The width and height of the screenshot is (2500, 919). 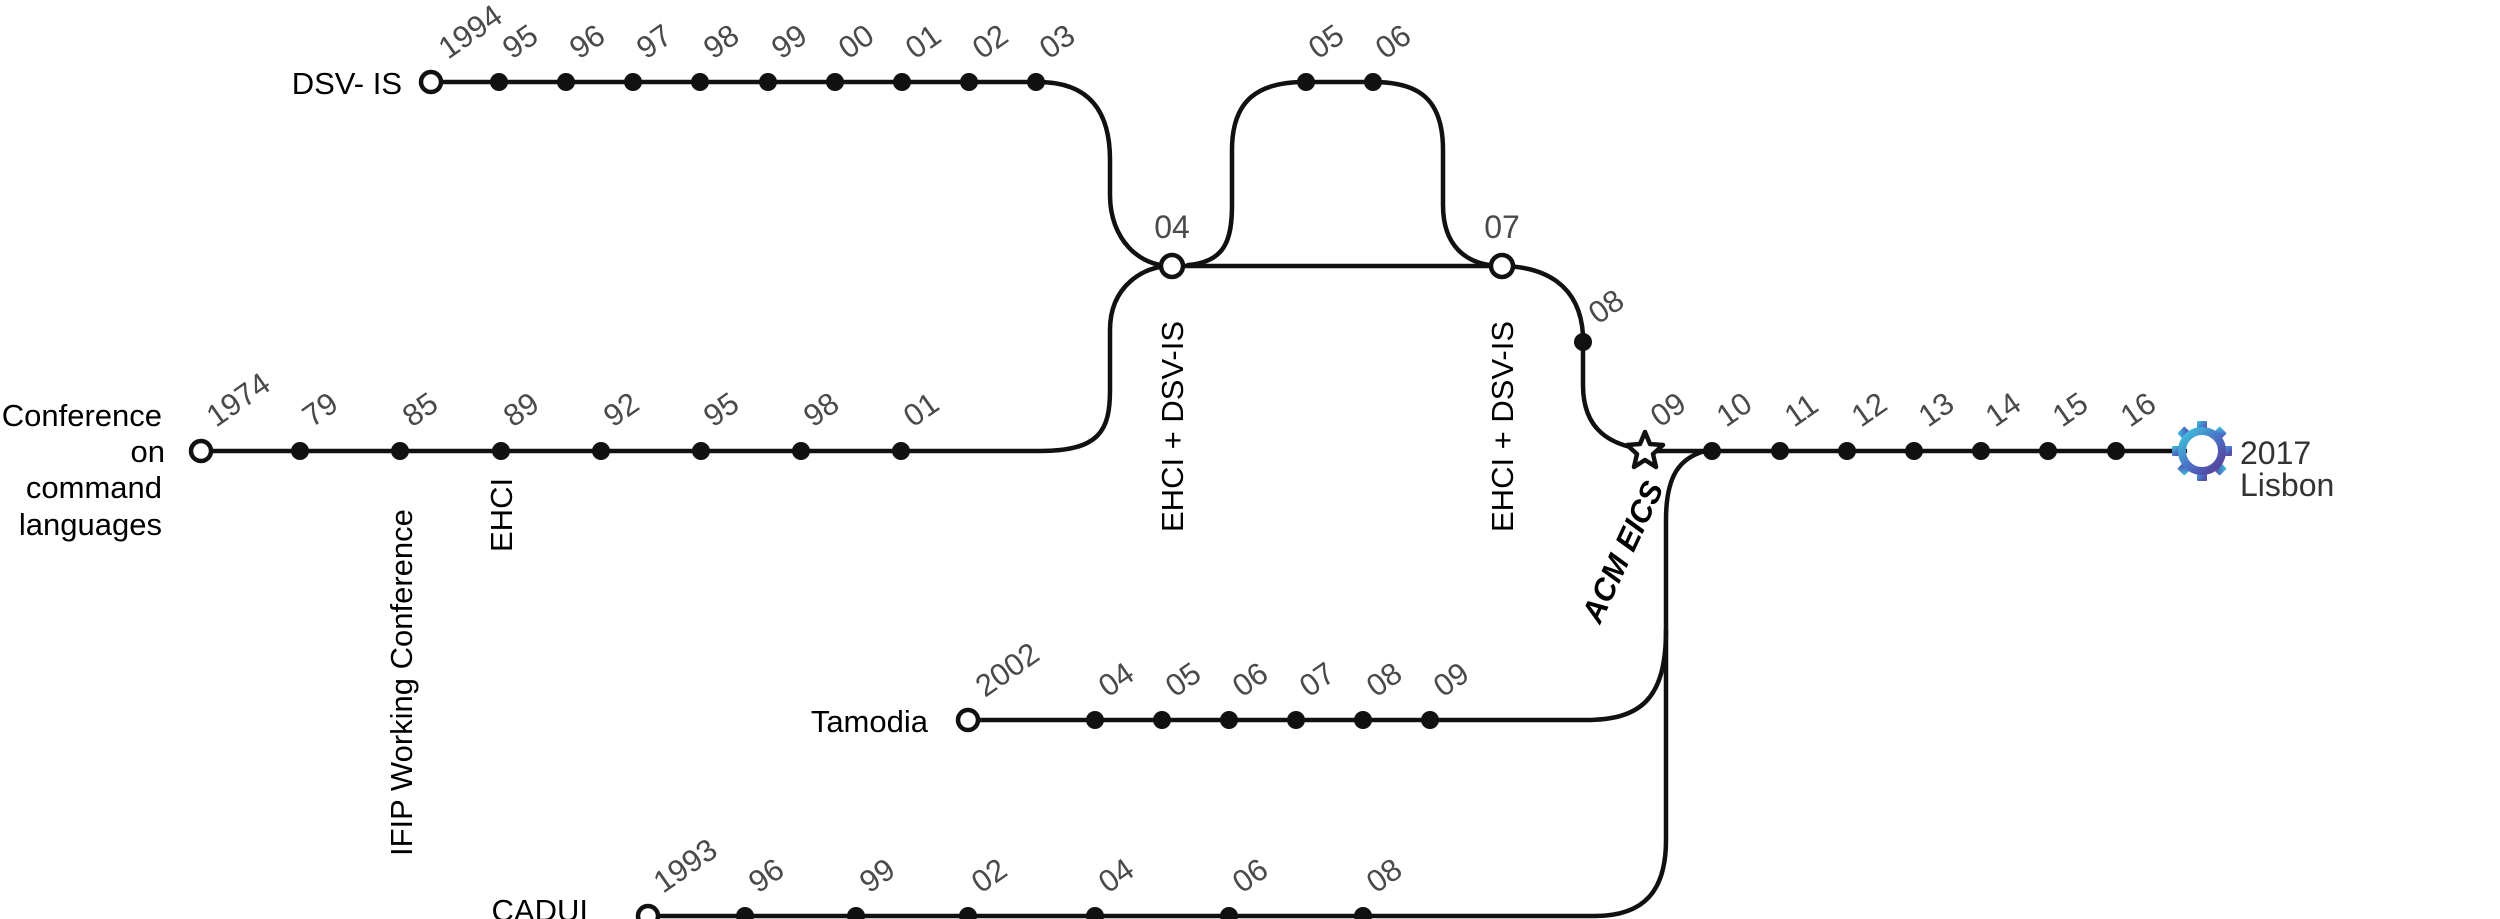 I want to click on year-label: 07, so click(x=1317, y=679).